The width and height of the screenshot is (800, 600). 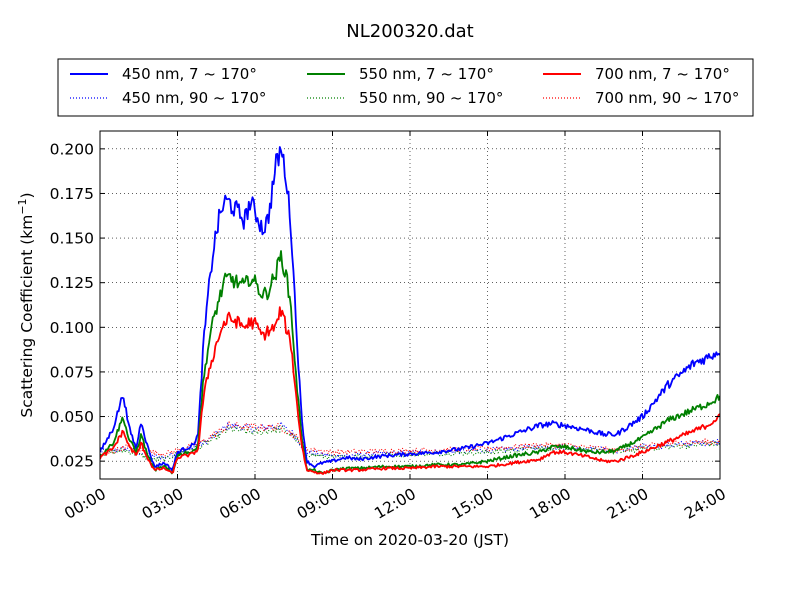 What do you see at coordinates (163, 504) in the screenshot?
I see `x-tick-label: 03:00` at bounding box center [163, 504].